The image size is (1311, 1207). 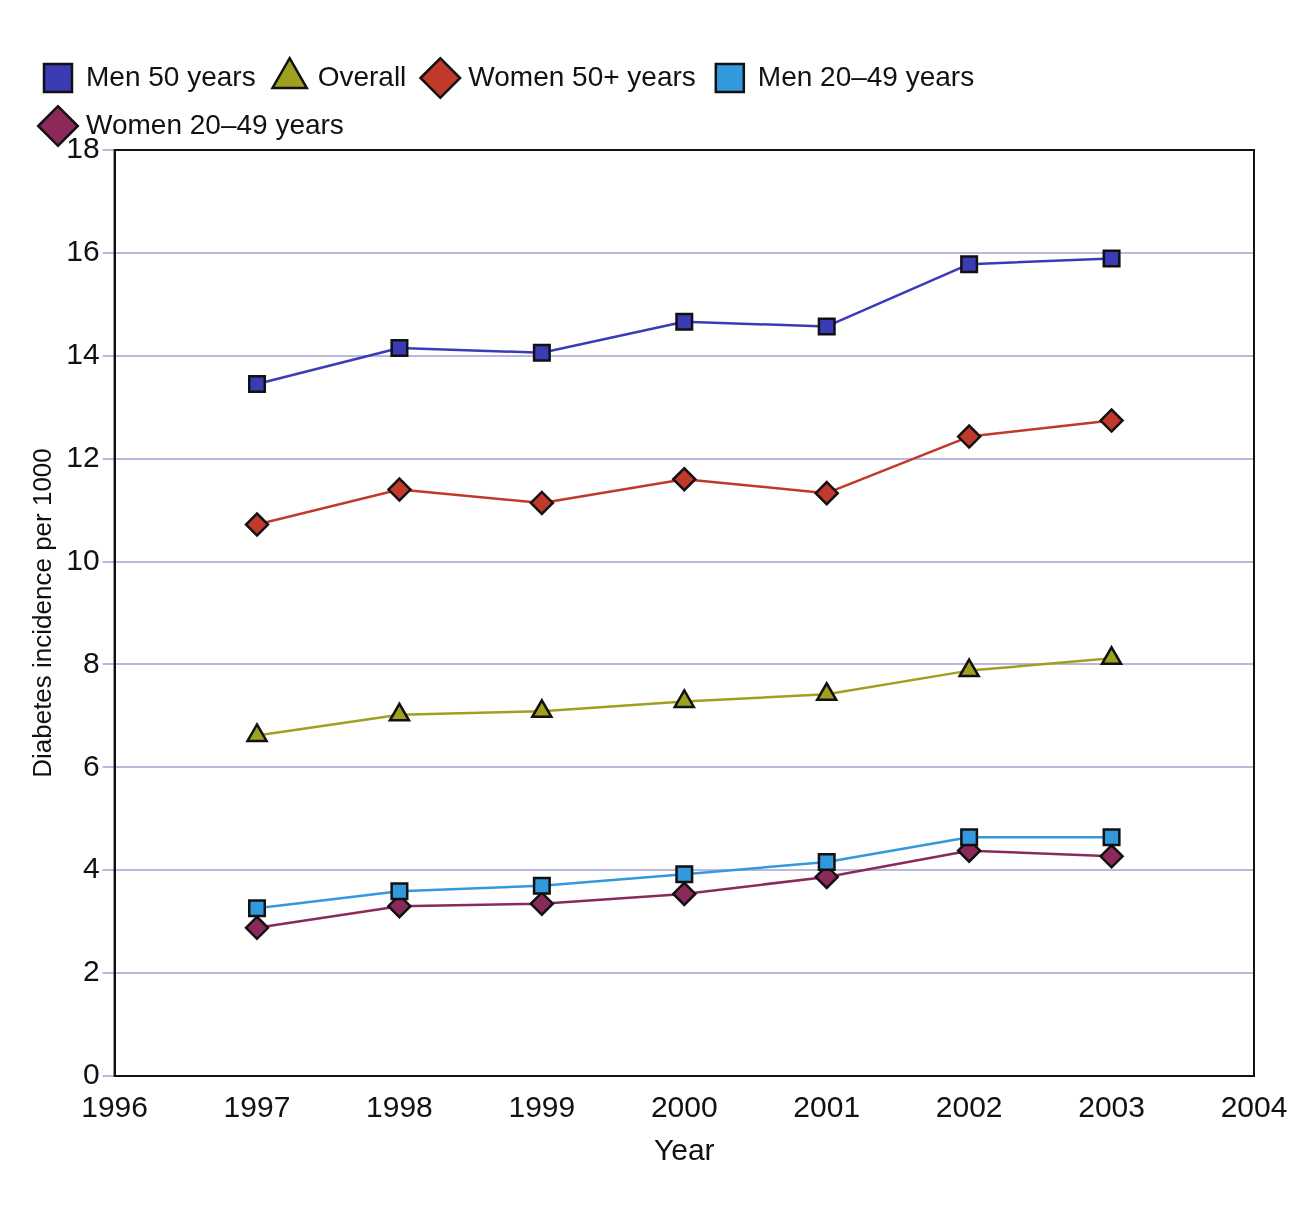 What do you see at coordinates (91, 868) in the screenshot?
I see `y-tick-label: 4` at bounding box center [91, 868].